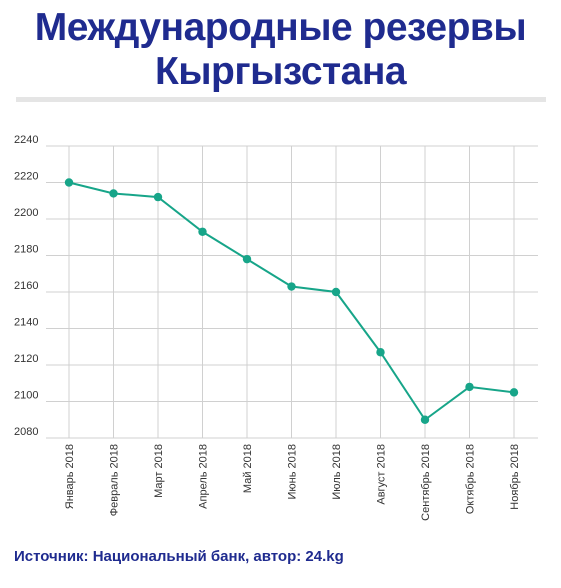 This screenshot has width=561, height=588. Describe the element at coordinates (293, 472) in the screenshot. I see `x-tick-label: Июнь 2018` at that location.